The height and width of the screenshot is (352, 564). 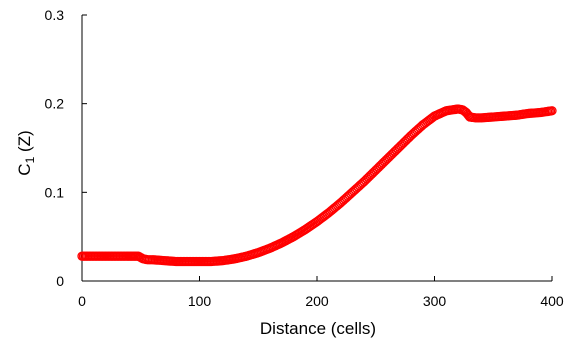 I want to click on x-tick-label: 100, so click(x=200, y=301).